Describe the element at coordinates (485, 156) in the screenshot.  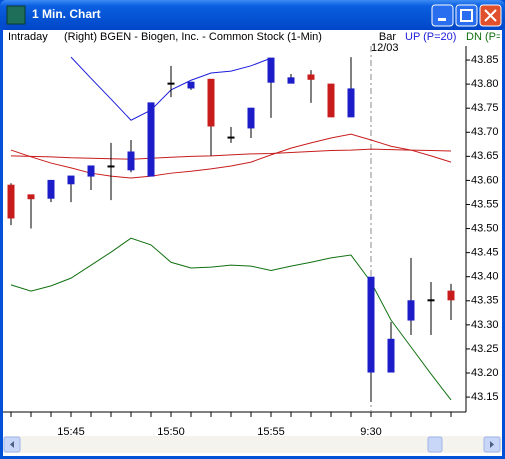
I see `y-tick-label: 43.65` at that location.